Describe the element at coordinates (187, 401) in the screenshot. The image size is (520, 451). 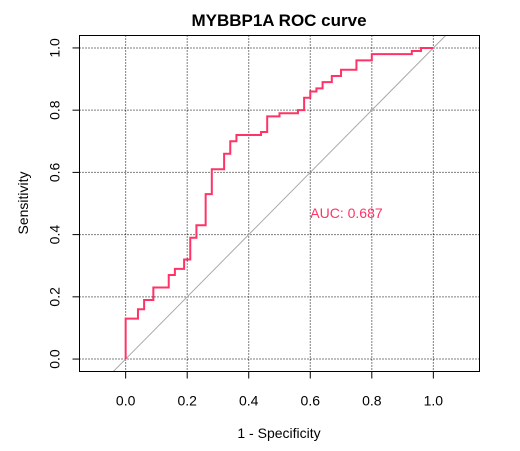
I see `x-tick-label: 0.2` at that location.